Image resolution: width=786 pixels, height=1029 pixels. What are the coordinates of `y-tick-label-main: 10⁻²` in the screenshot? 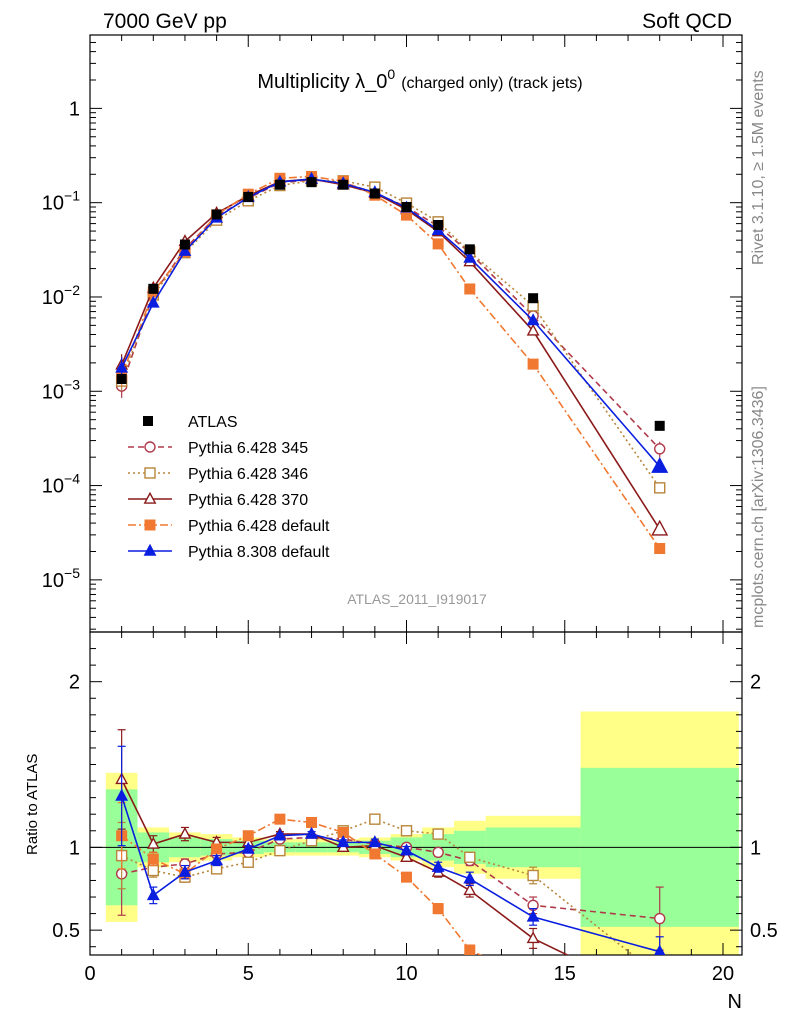 It's located at (61, 295).